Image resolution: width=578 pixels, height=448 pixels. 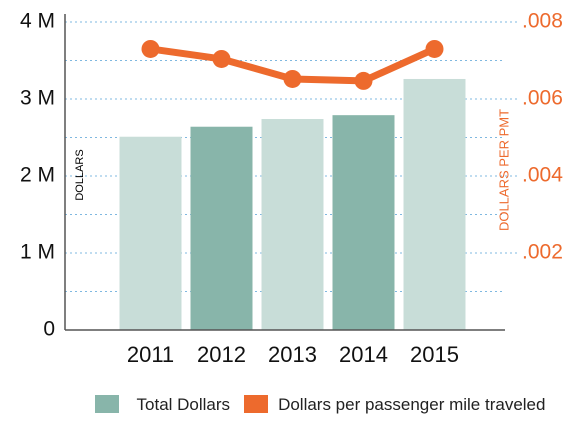 I want to click on x-tick-label: 2011, so click(x=150, y=354).